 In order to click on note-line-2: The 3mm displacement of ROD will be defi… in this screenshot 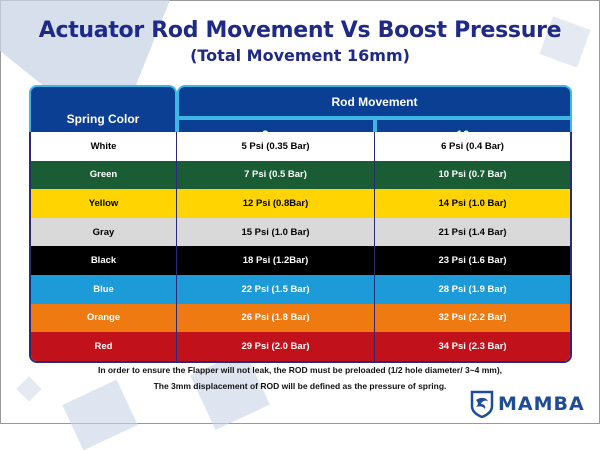, I will do `click(300, 386)`.